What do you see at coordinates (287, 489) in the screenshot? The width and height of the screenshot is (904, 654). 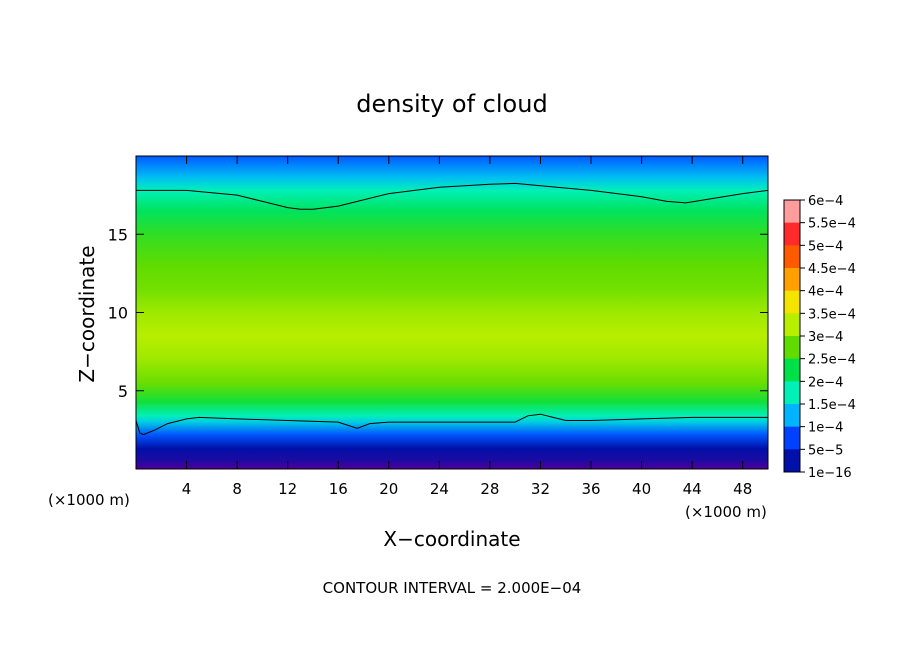 I see `x-tick-label: 12` at bounding box center [287, 489].